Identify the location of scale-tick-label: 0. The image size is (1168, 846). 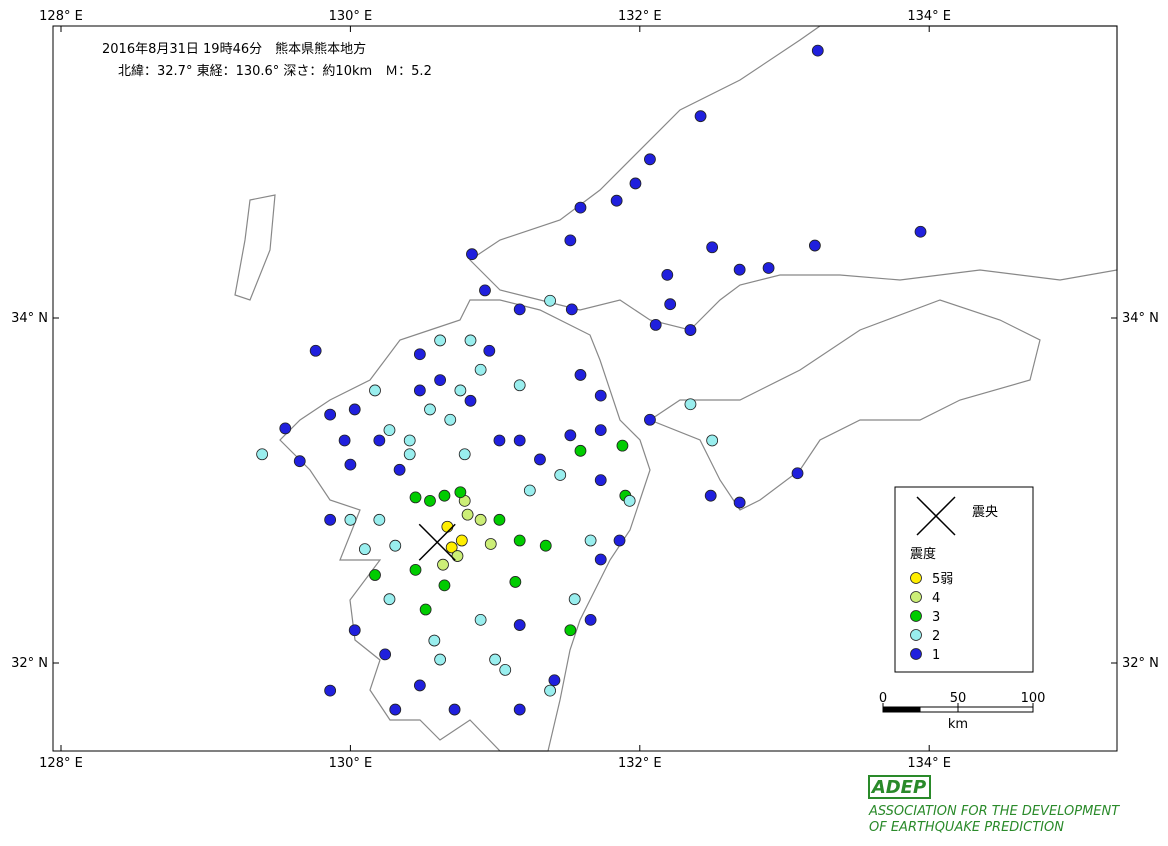
(883, 698).